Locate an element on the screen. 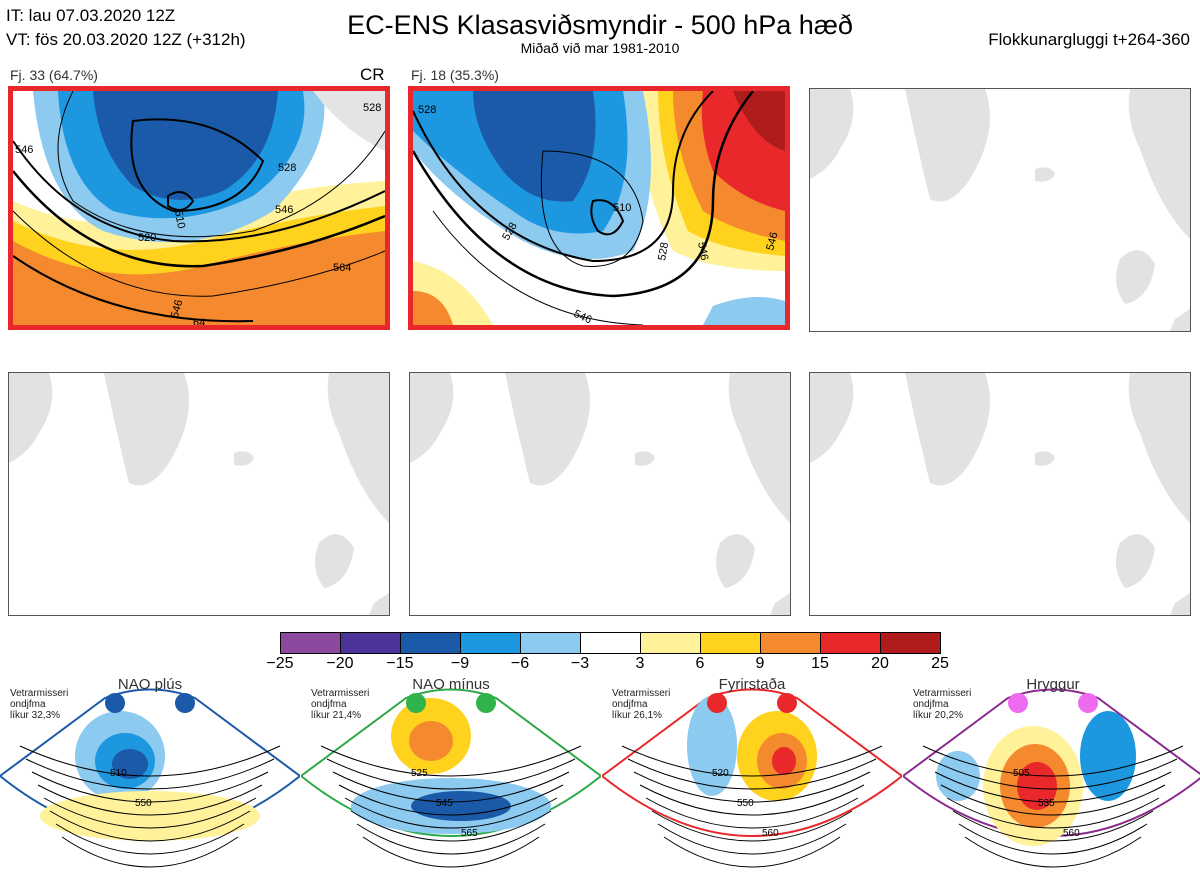  regime-map: 505 535 560 is located at coordinates (1050, 778).